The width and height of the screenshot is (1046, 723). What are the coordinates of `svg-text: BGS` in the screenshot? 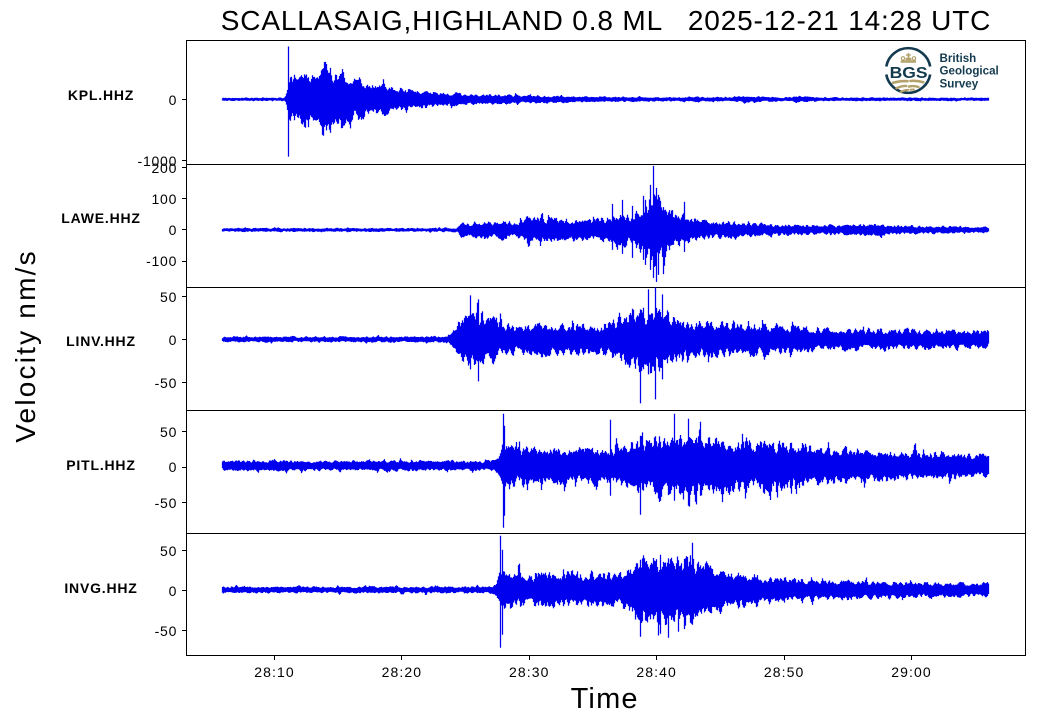 It's located at (909, 73).